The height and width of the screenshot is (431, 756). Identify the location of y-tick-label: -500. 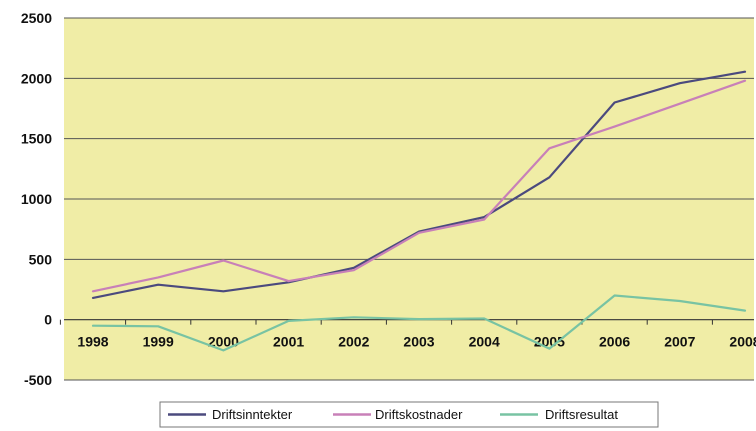
(38, 380).